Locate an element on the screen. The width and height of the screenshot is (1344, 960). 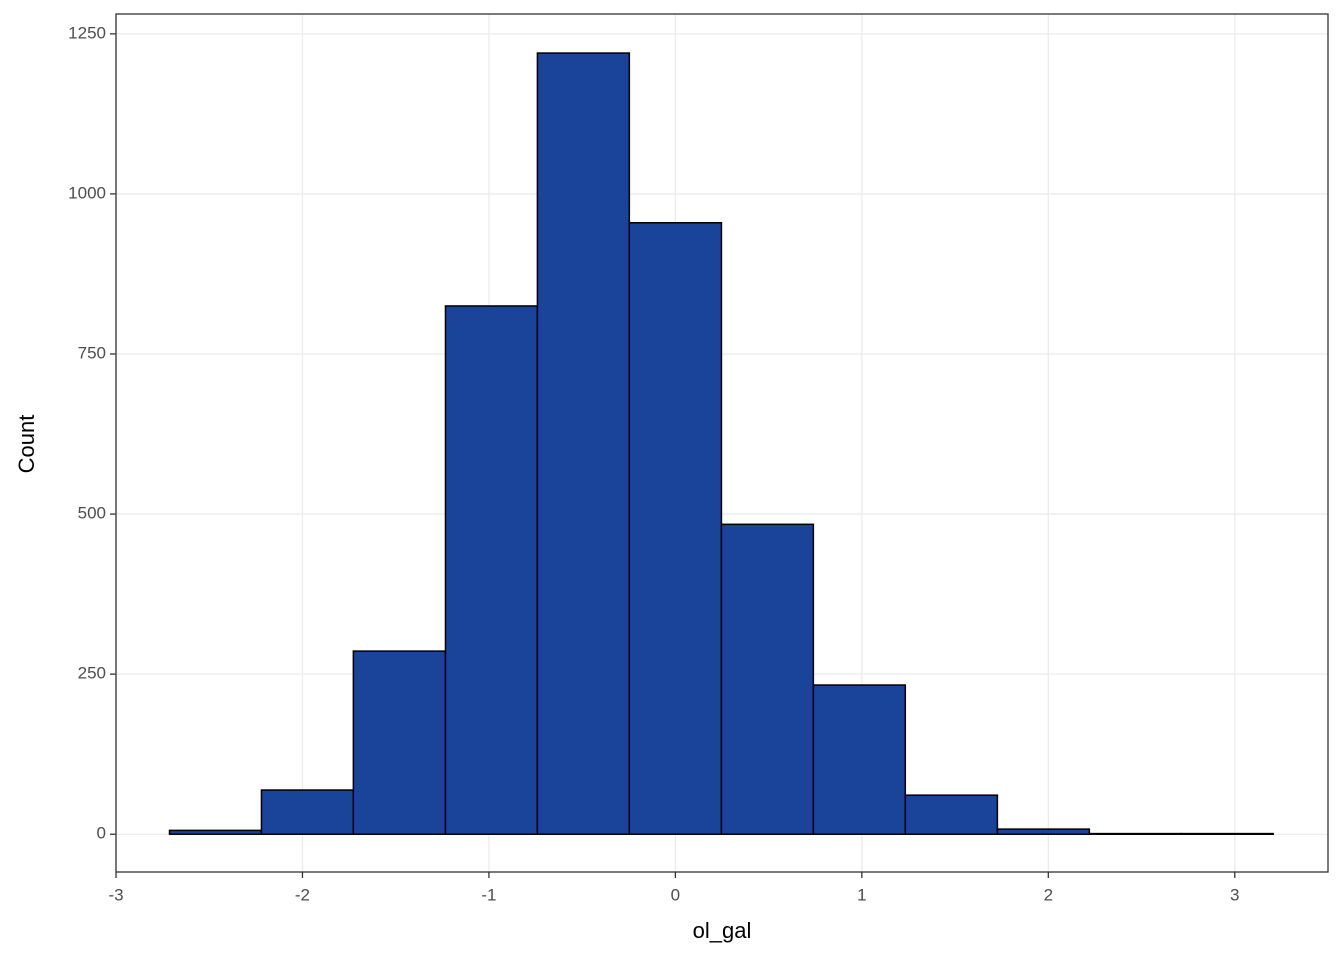
x-tick-label: 2 is located at coordinates (1048, 894).